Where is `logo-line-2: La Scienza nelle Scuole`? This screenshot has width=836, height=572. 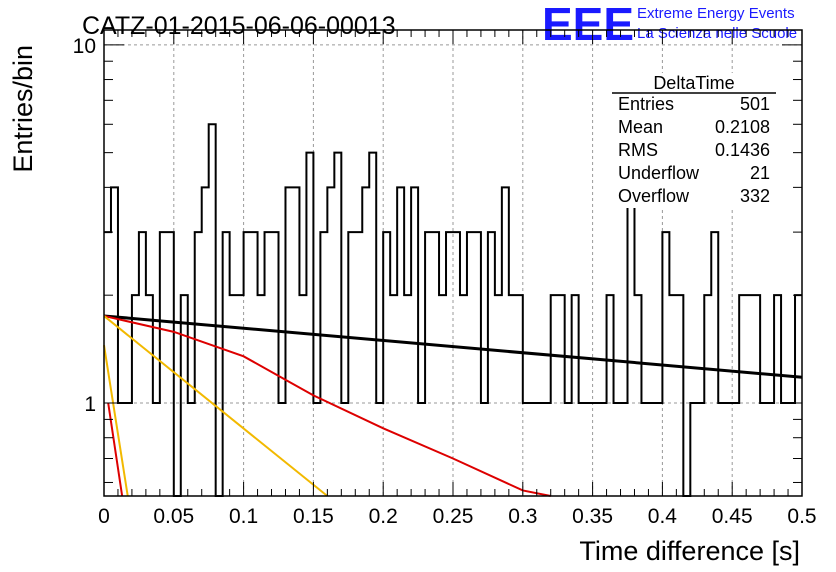 logo-line-2: La Scienza nelle Scuole is located at coordinates (717, 33).